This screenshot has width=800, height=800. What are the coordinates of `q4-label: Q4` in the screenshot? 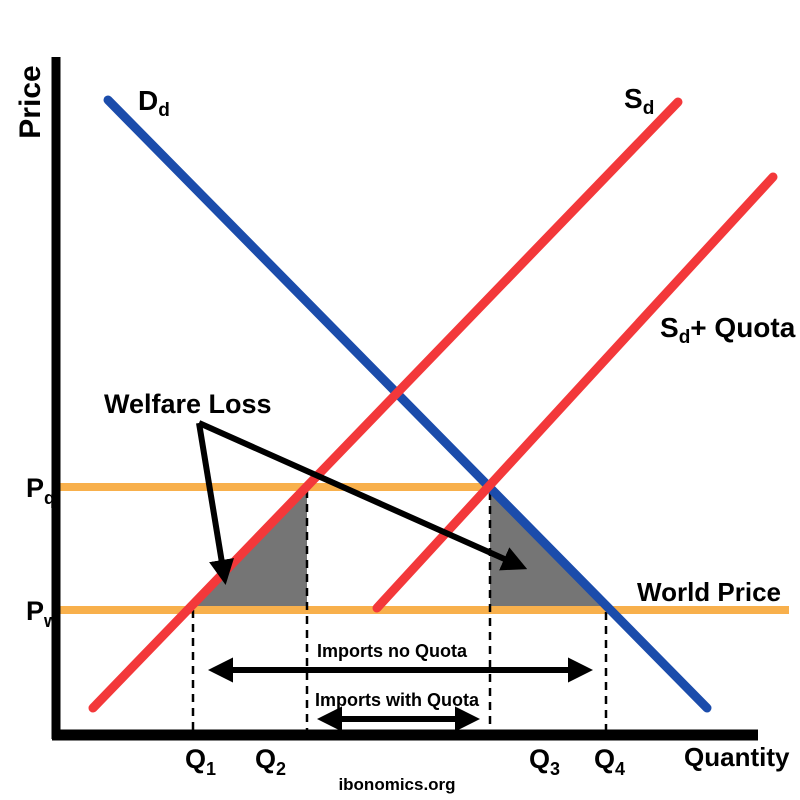 It's located at (609, 761).